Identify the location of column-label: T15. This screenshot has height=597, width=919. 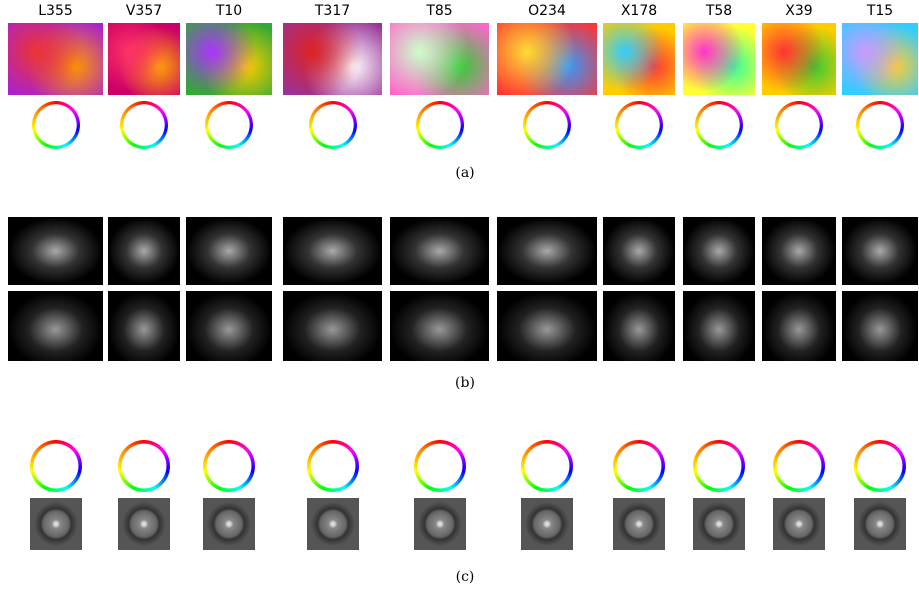
(880, 11).